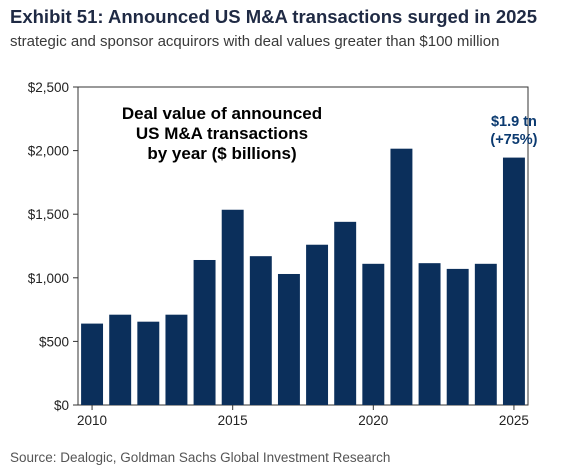 The width and height of the screenshot is (570, 474). What do you see at coordinates (92, 420) in the screenshot?
I see `x-tick-label: 2010` at bounding box center [92, 420].